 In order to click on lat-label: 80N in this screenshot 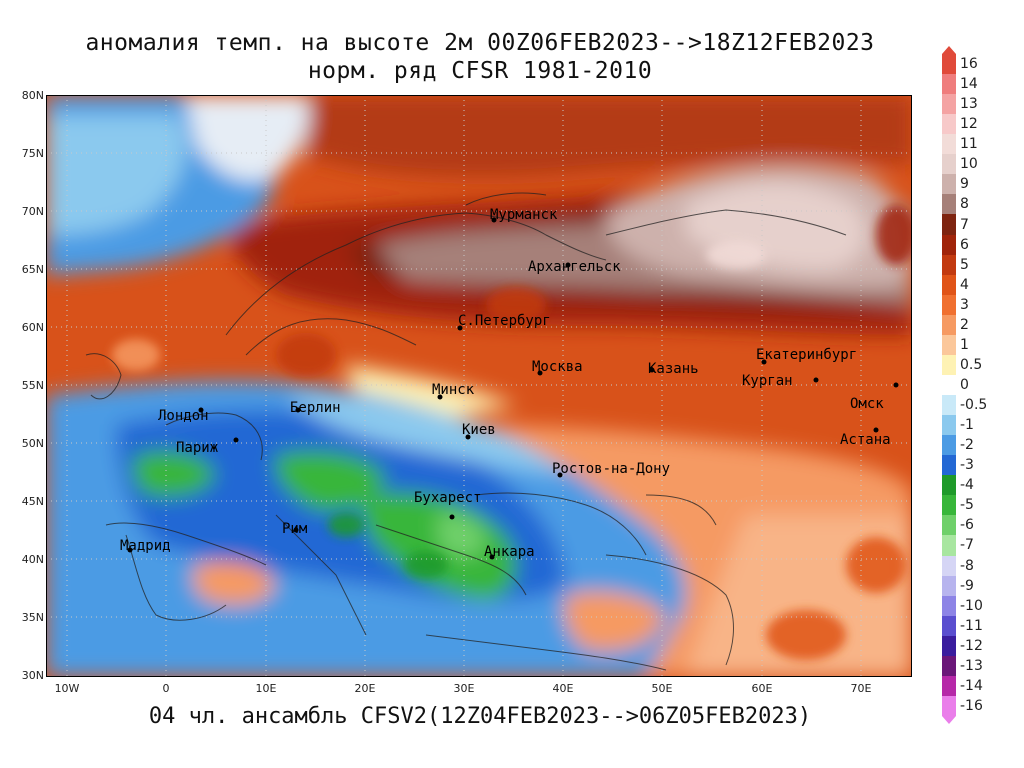, I will do `click(32, 95)`.